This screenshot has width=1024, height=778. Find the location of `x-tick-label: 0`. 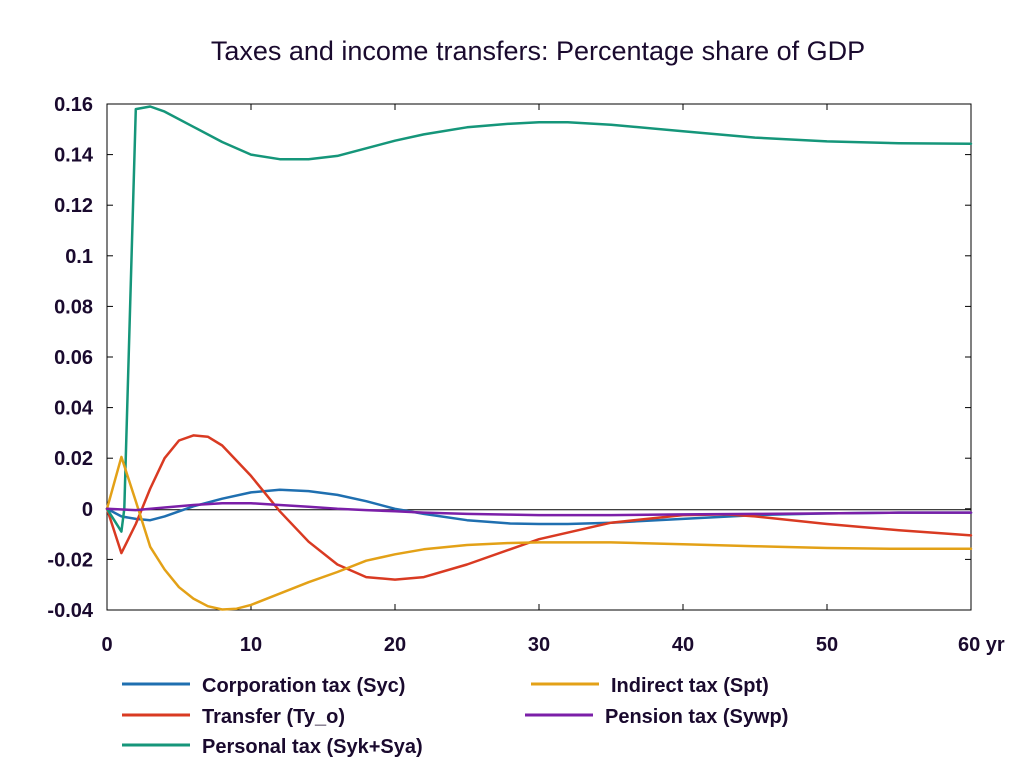

x-tick-label: 0 is located at coordinates (106, 645).